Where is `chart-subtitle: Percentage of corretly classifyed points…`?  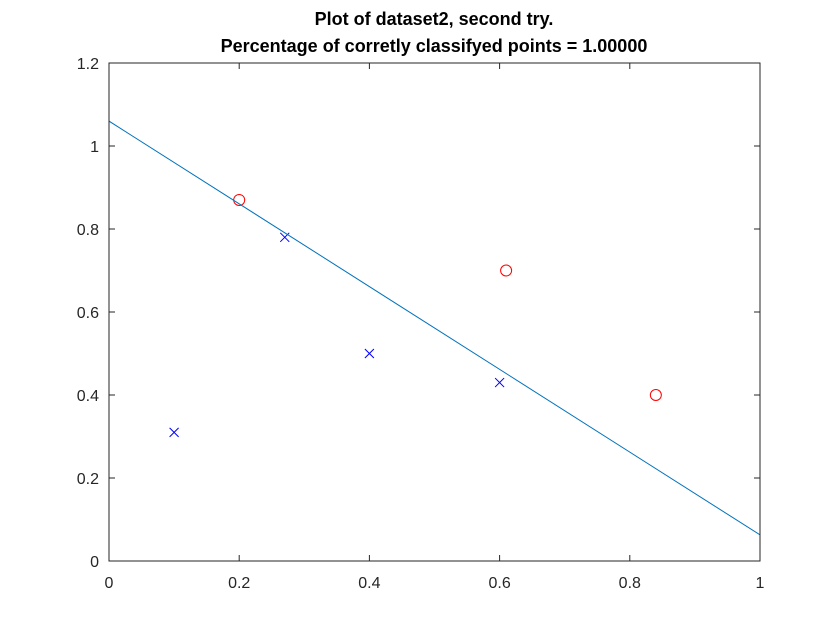
chart-subtitle: Percentage of corretly classifyed points… is located at coordinates (434, 46).